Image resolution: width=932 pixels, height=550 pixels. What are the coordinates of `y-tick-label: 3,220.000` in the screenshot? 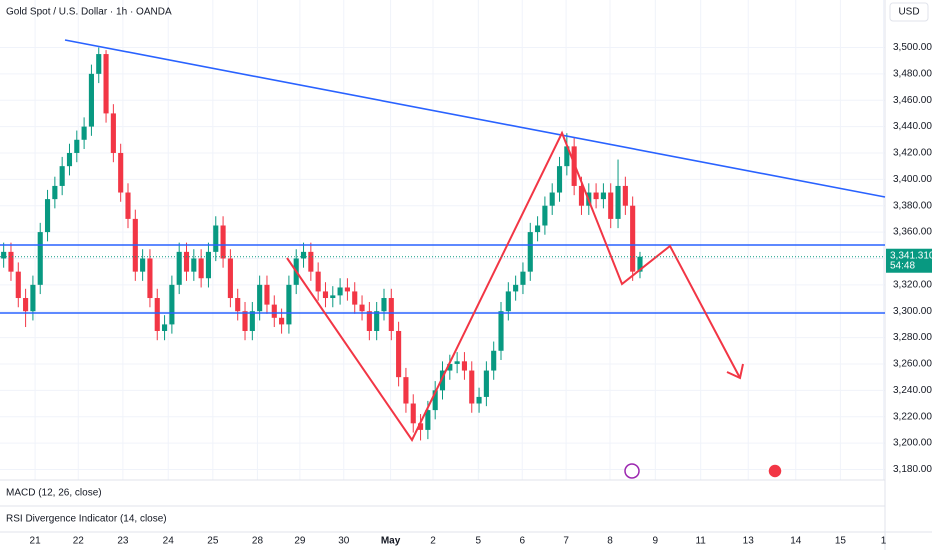 It's located at (912, 416).